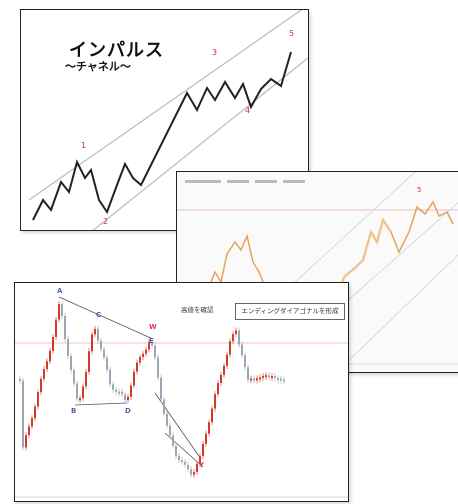 The image size is (458, 504). Describe the element at coordinates (214, 52) in the screenshot. I see `wave-label-3: 3` at that location.